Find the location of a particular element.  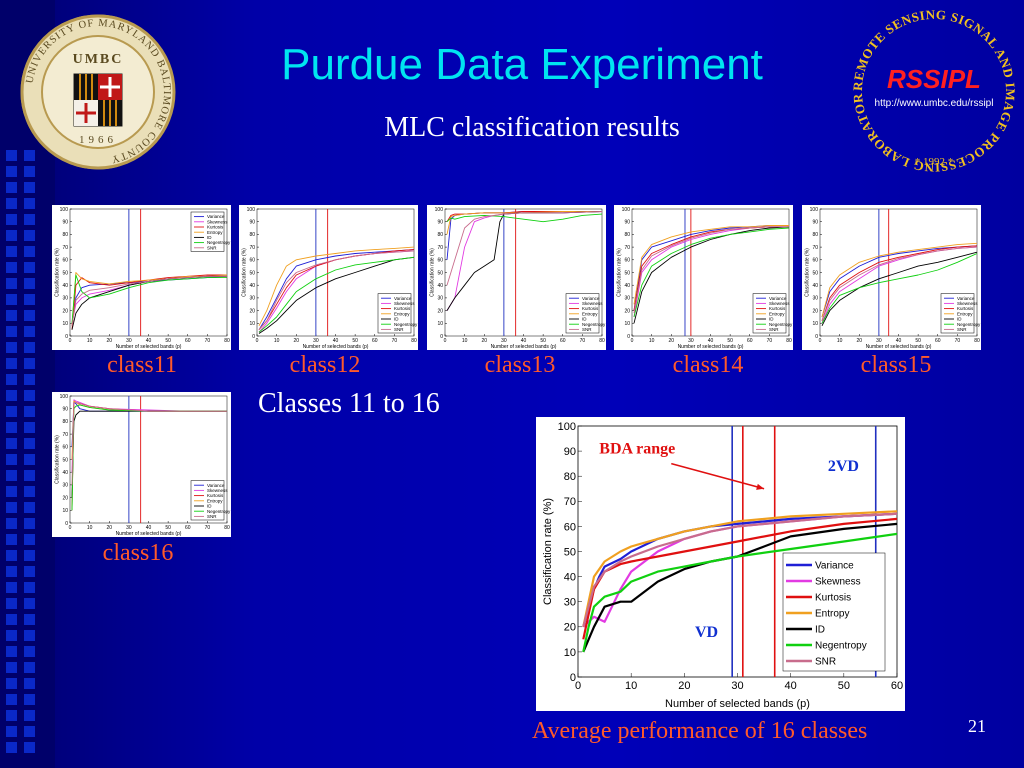

slide-title: Purdue Data Experiment is located at coordinates (522, 64).